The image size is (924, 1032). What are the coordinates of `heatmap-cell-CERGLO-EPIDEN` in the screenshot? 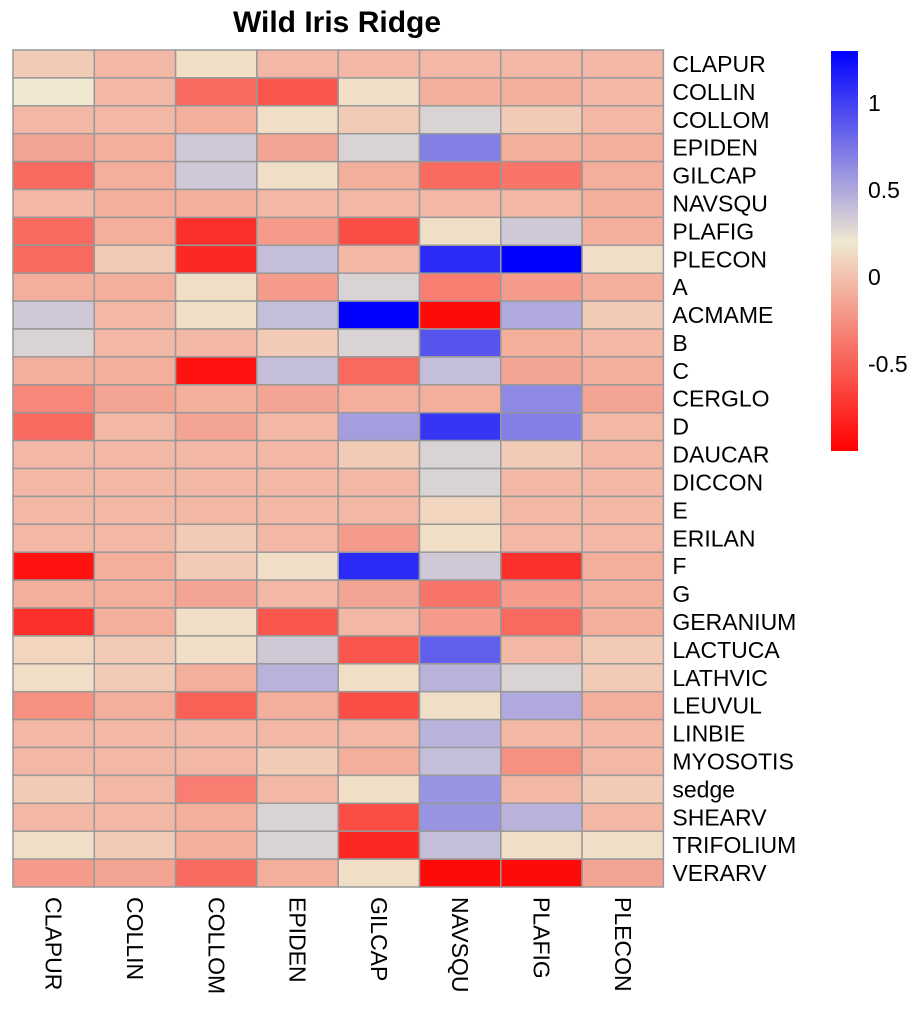 It's located at (297, 399).